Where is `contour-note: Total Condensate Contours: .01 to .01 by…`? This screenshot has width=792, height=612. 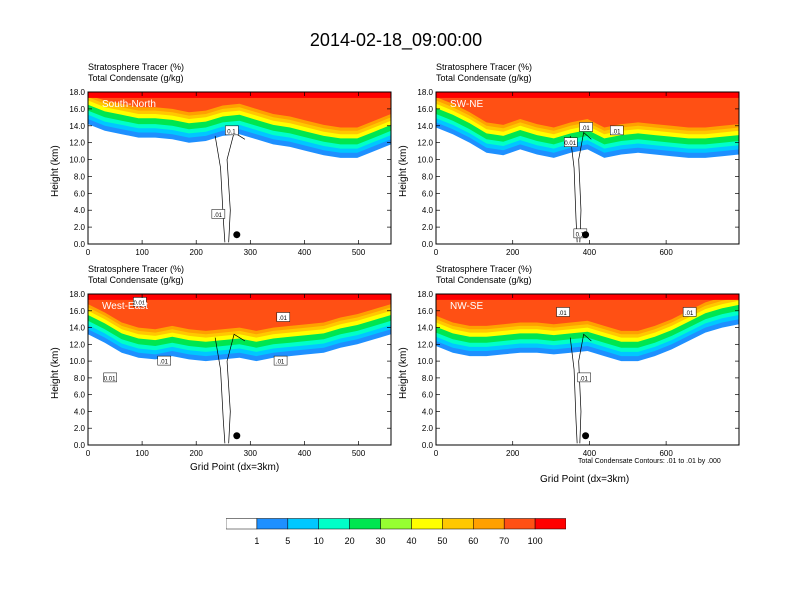 contour-note: Total Condensate Contours: .01 to .01 by… is located at coordinates (649, 461).